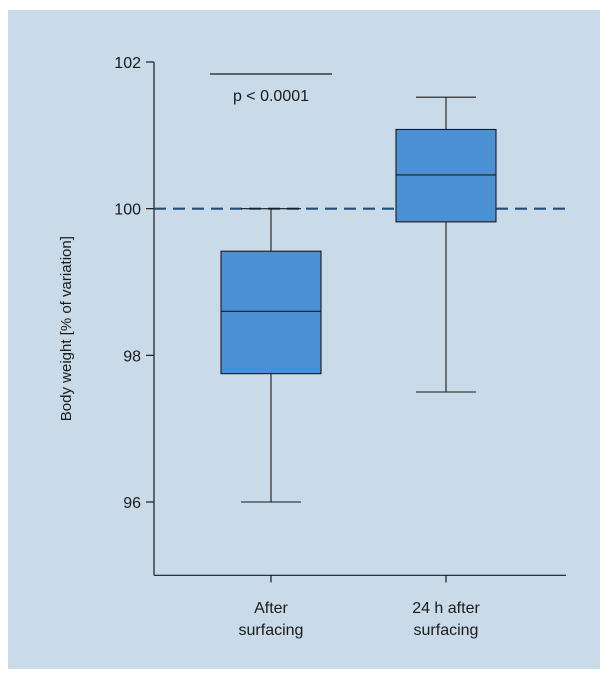  I want to click on significance-label: p < 0.0001, so click(271, 96).